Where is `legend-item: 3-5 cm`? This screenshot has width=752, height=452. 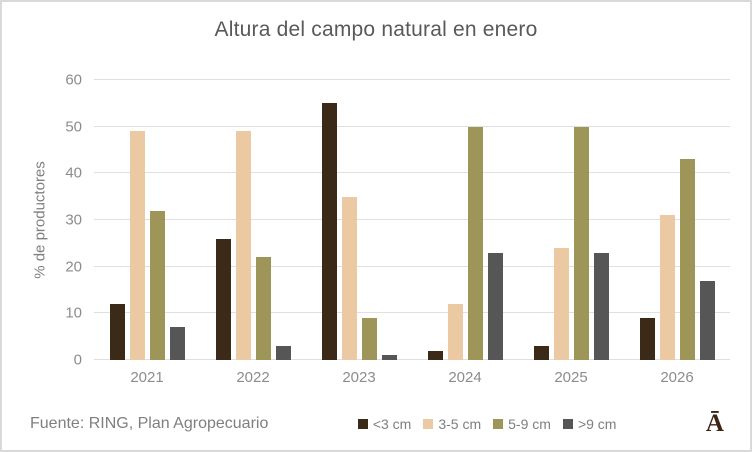 legend-item: 3-5 cm is located at coordinates (452, 424).